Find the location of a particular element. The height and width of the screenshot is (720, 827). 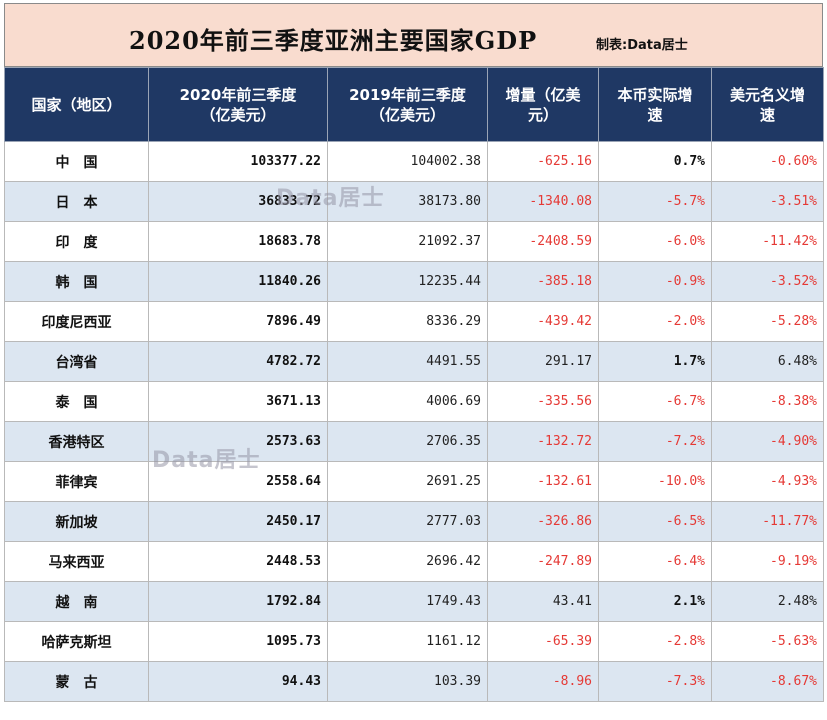

country-name: 泰 国 is located at coordinates (76, 401).